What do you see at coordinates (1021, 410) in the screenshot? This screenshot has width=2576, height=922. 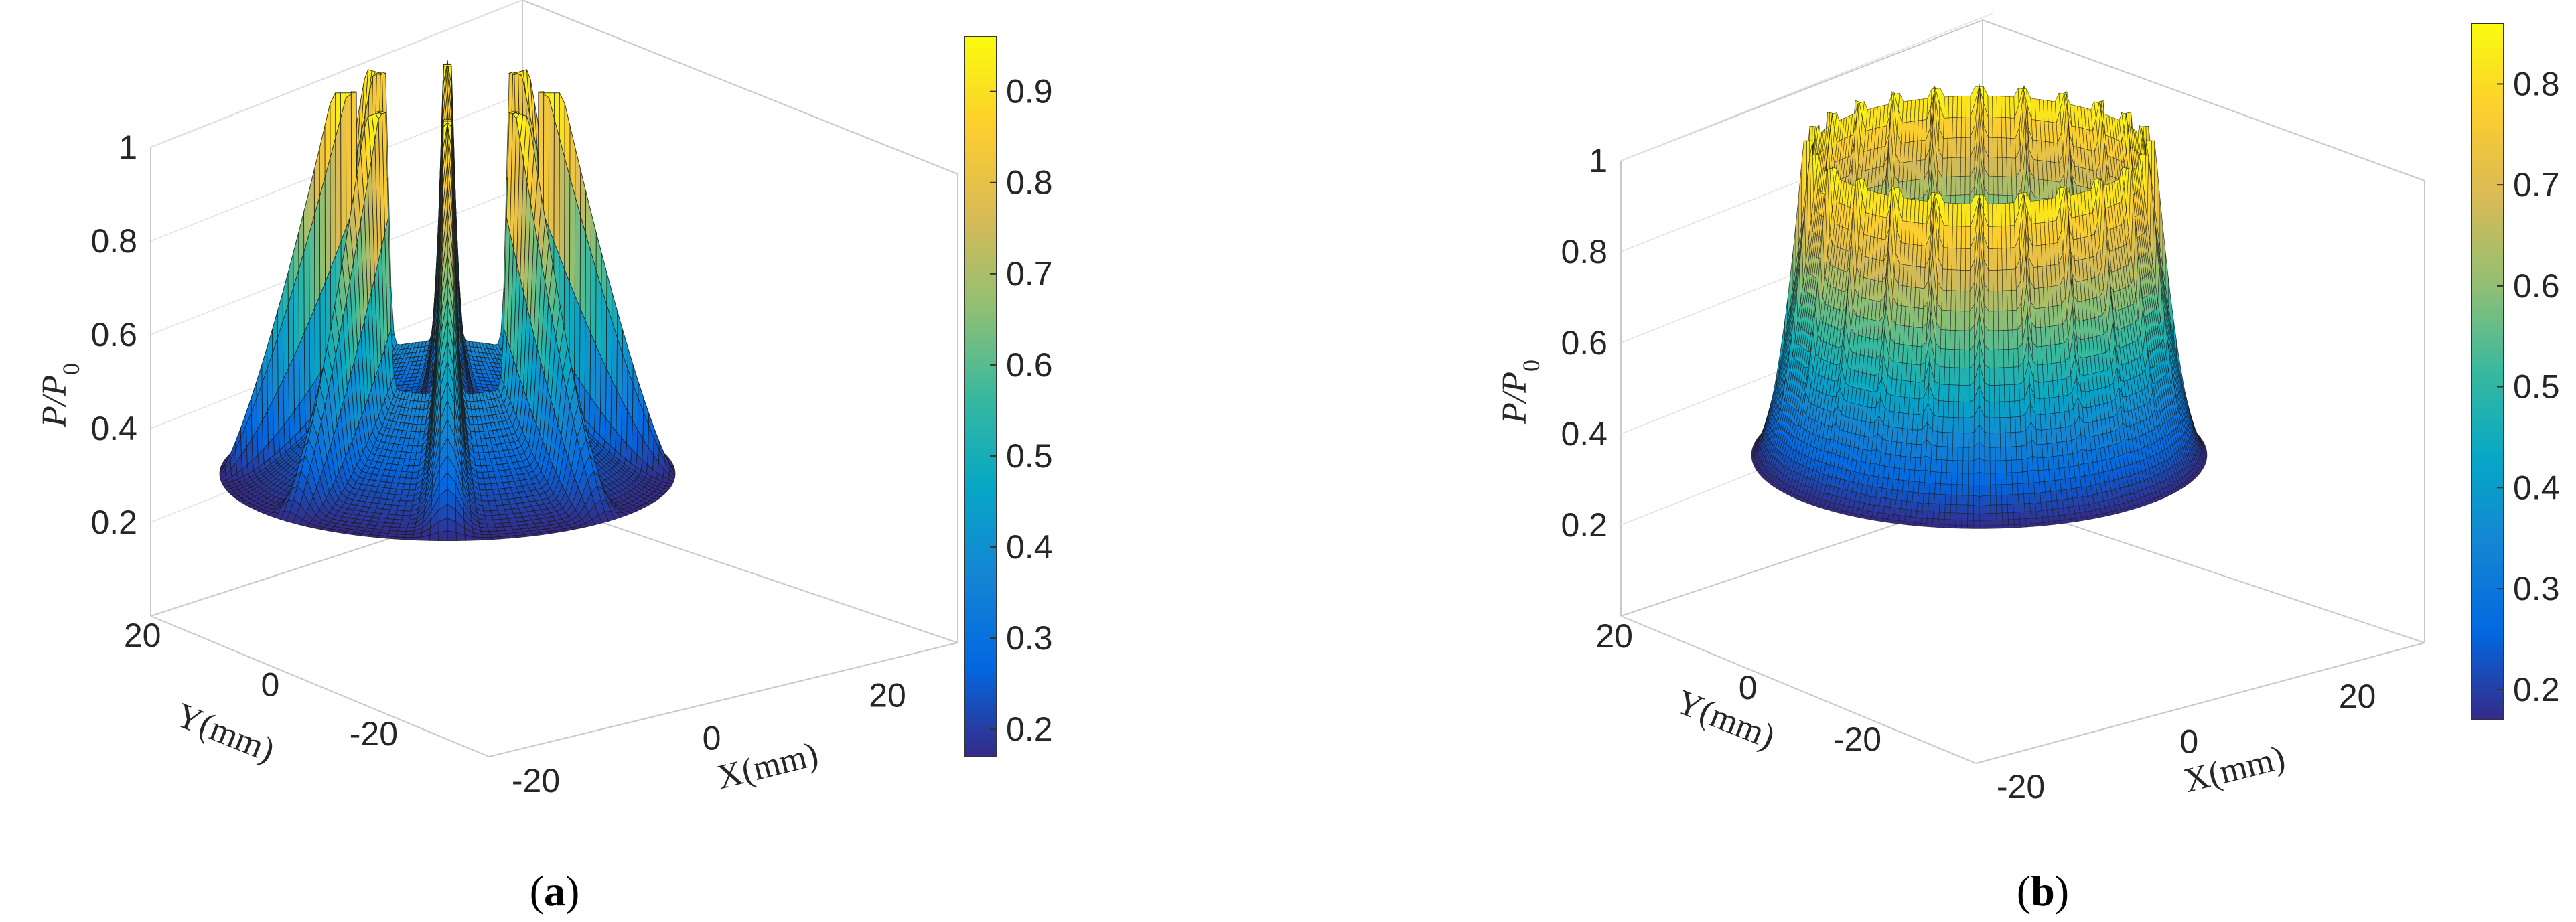 I see `panel-a-colorbar-ticks: 0.20.30.40.50.60.70.80.9` at bounding box center [1021, 410].